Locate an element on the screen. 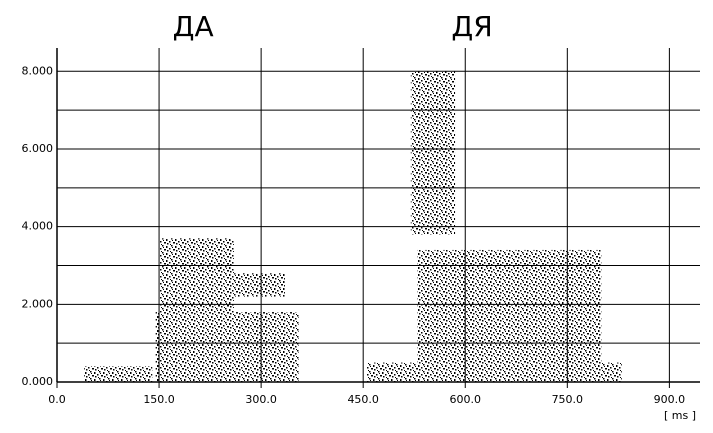 Image resolution: width=713 pixels, height=433 pixels. y-tick-label: 0.000 is located at coordinates (38, 381).